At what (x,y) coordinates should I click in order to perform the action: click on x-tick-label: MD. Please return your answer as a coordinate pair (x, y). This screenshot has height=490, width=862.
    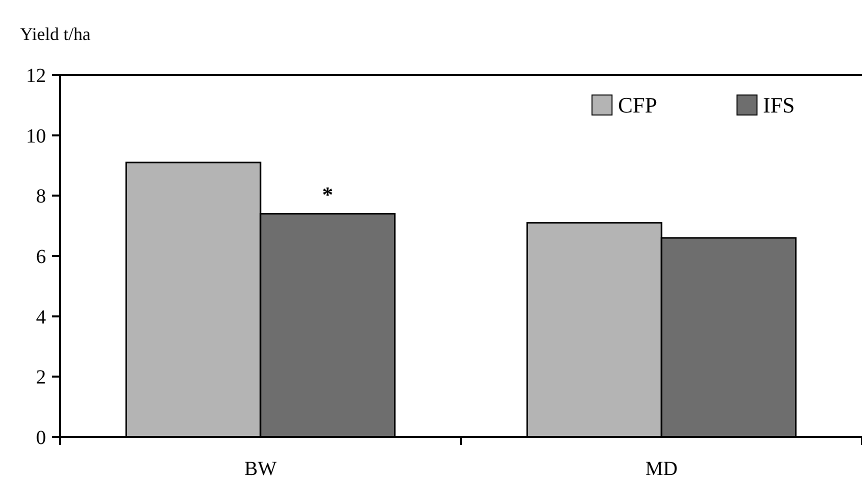
    Looking at the image, I should click on (661, 469).